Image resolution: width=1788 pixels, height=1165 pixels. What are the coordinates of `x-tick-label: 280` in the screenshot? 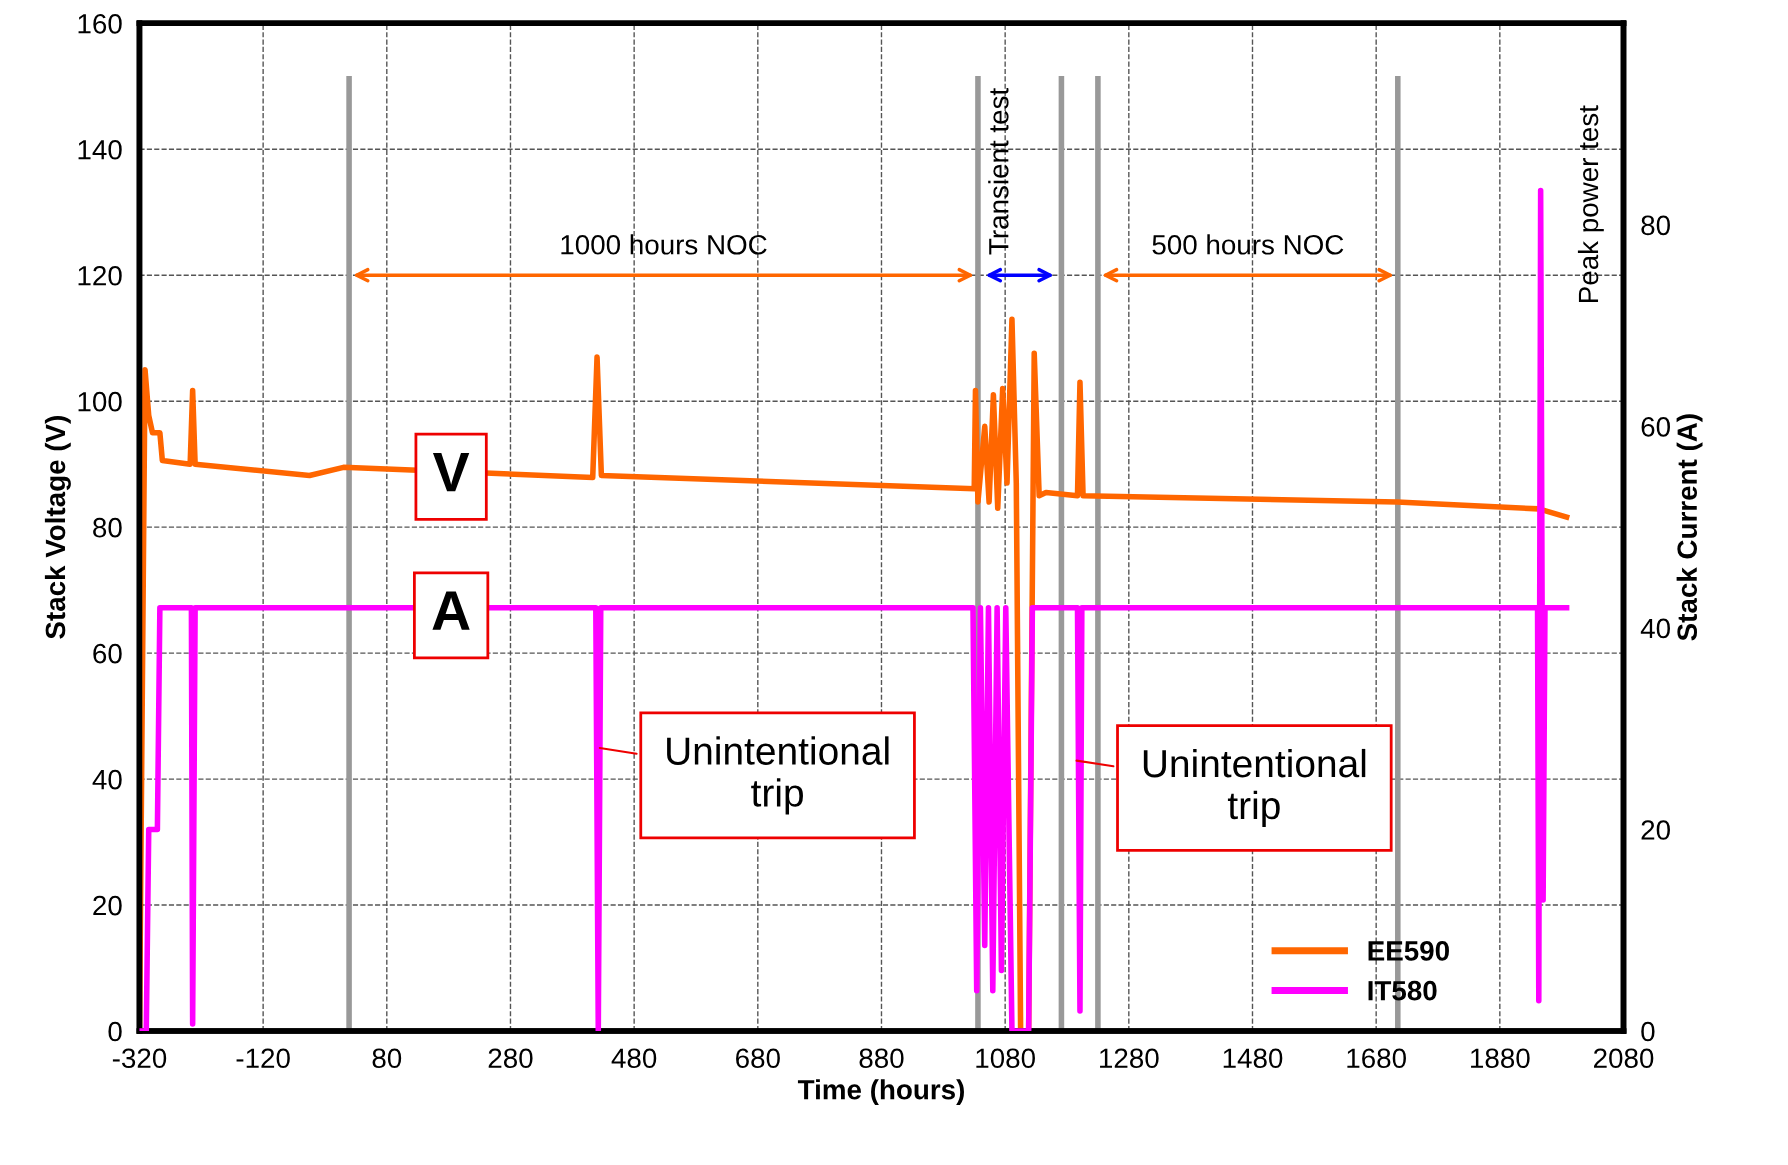 It's located at (510, 1058).